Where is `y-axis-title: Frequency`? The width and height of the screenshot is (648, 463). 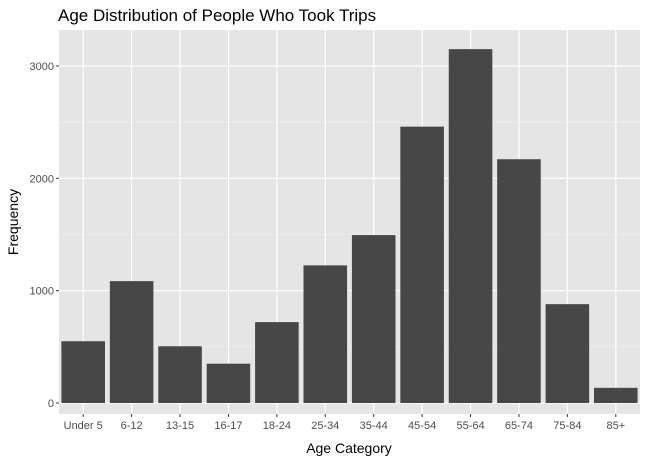 y-axis-title: Frequency is located at coordinates (13, 222).